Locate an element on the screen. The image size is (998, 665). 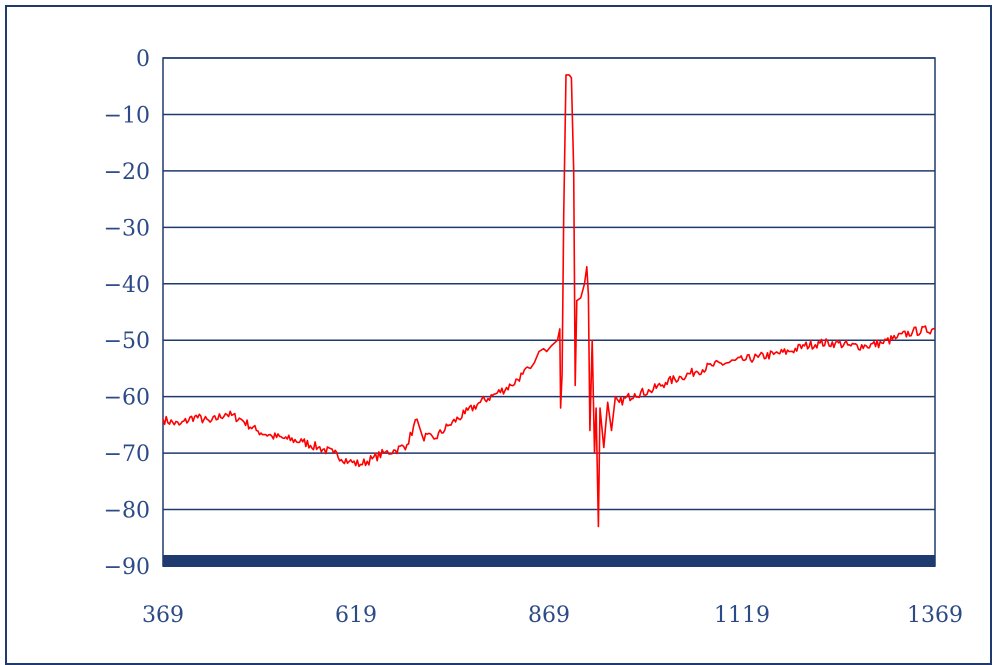
x-tick-label: 369 is located at coordinates (163, 615).